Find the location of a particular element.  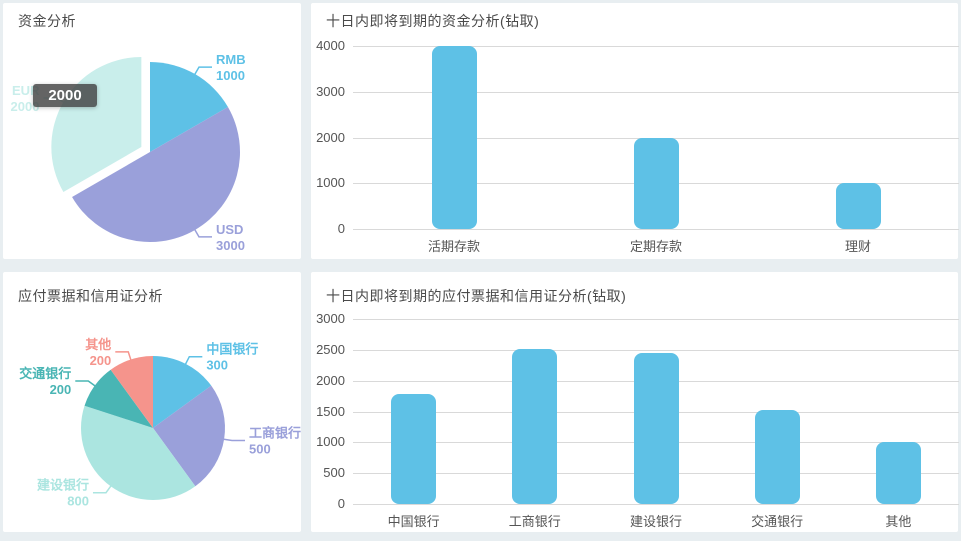

x-axis-label: 定期存款 is located at coordinates (655, 246).